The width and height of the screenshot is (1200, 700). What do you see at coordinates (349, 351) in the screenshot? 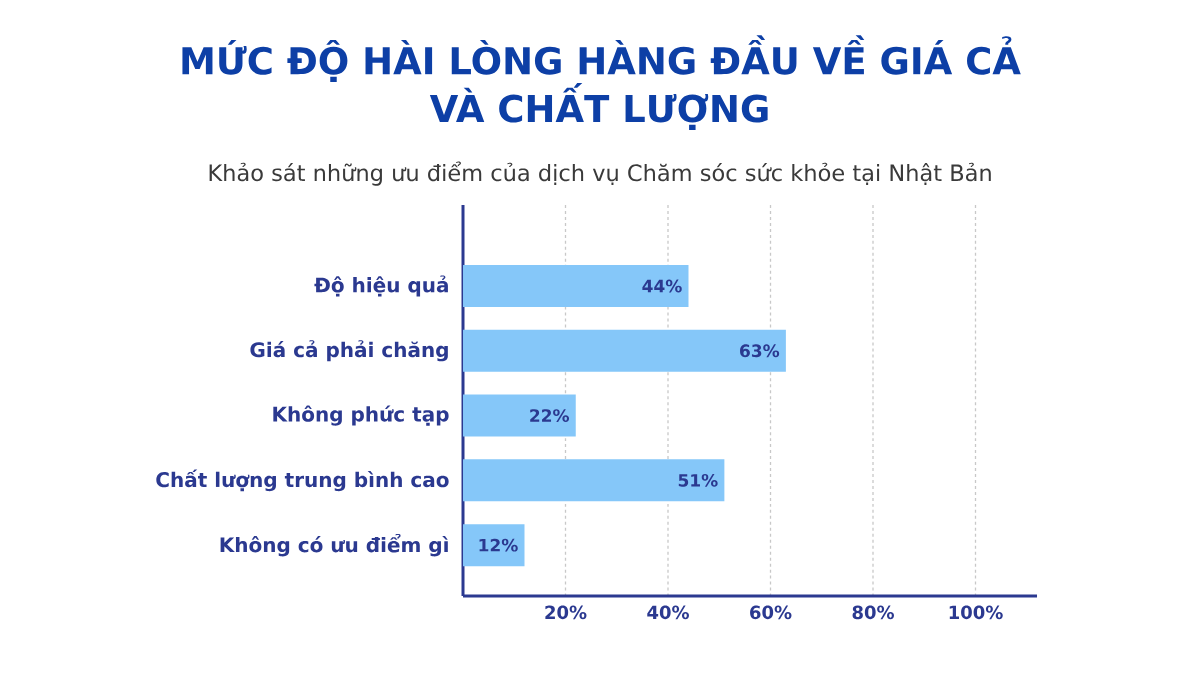
I see `y-tick-label: Giá cả phải chăng` at bounding box center [349, 351].